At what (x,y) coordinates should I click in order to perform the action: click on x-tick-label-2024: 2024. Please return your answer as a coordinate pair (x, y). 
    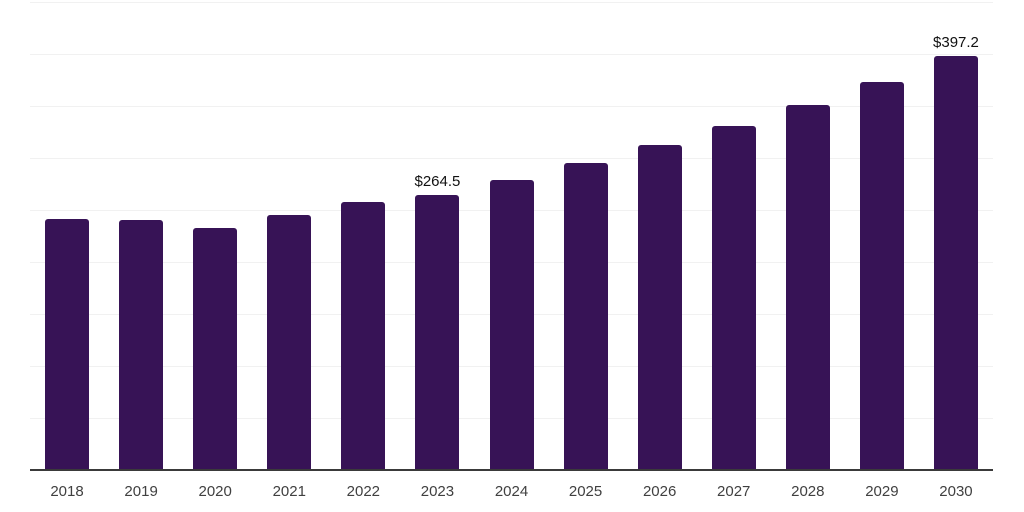
    Looking at the image, I should click on (511, 491).